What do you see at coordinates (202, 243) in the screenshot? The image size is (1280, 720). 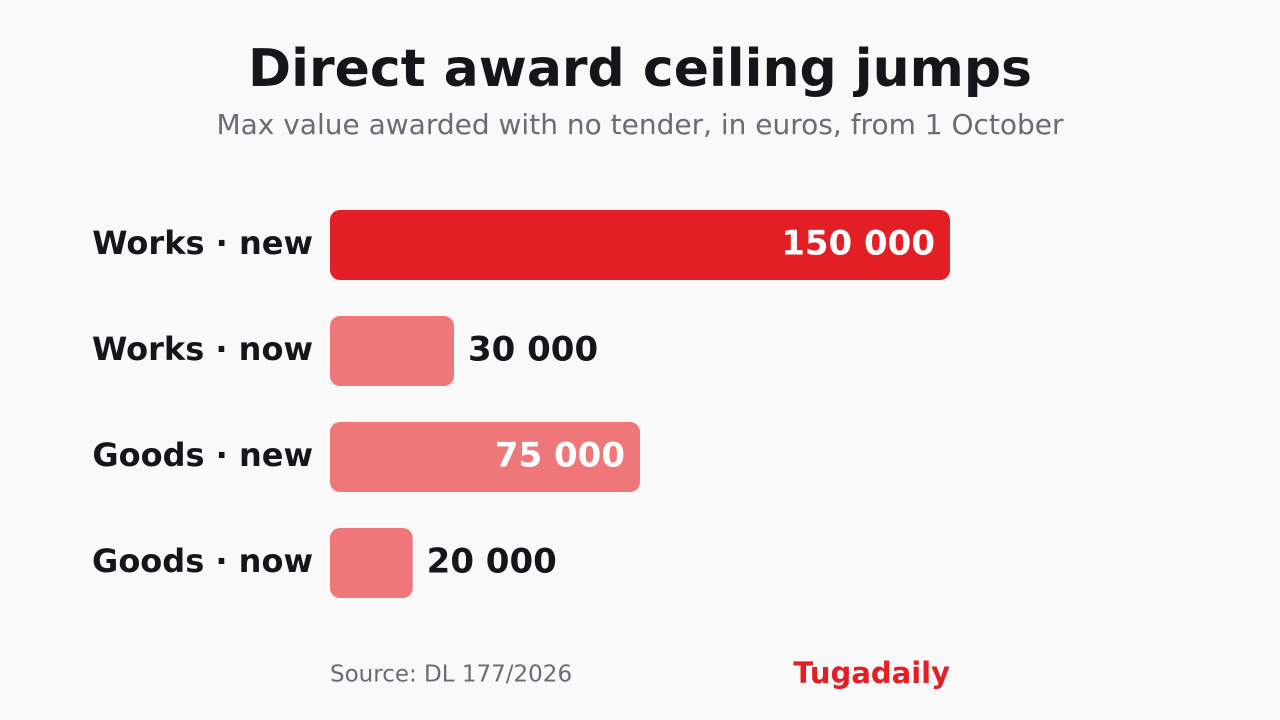 I see `category-label: Works · new` at bounding box center [202, 243].